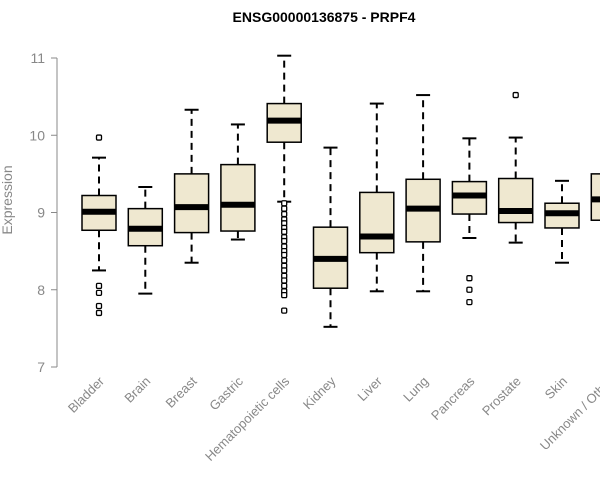 The image size is (600, 500). I want to click on box-unknown-other, so click(595, 197).